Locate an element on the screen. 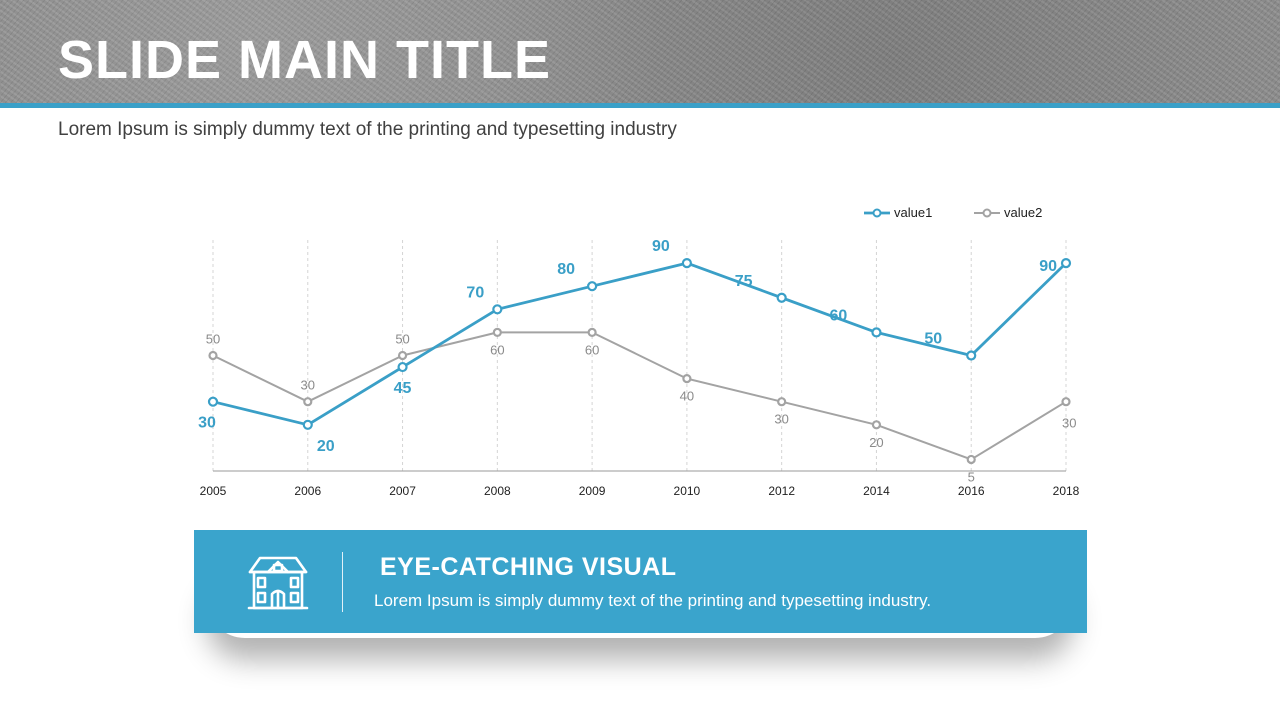 This screenshot has height=720, width=1280. x-tick-label: 2018 is located at coordinates (1066, 491).